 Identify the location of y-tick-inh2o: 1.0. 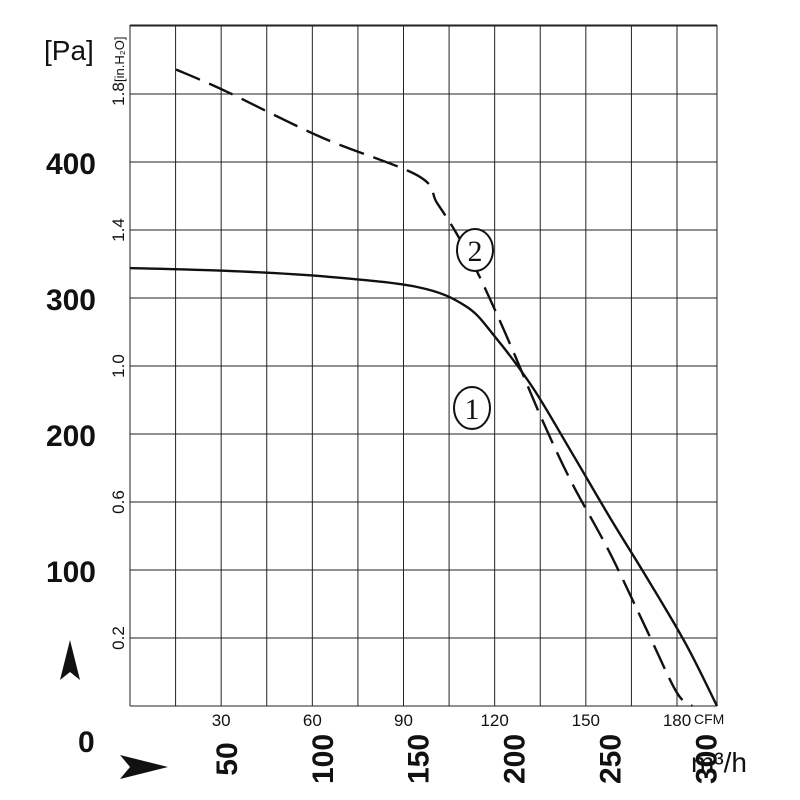
(118, 366).